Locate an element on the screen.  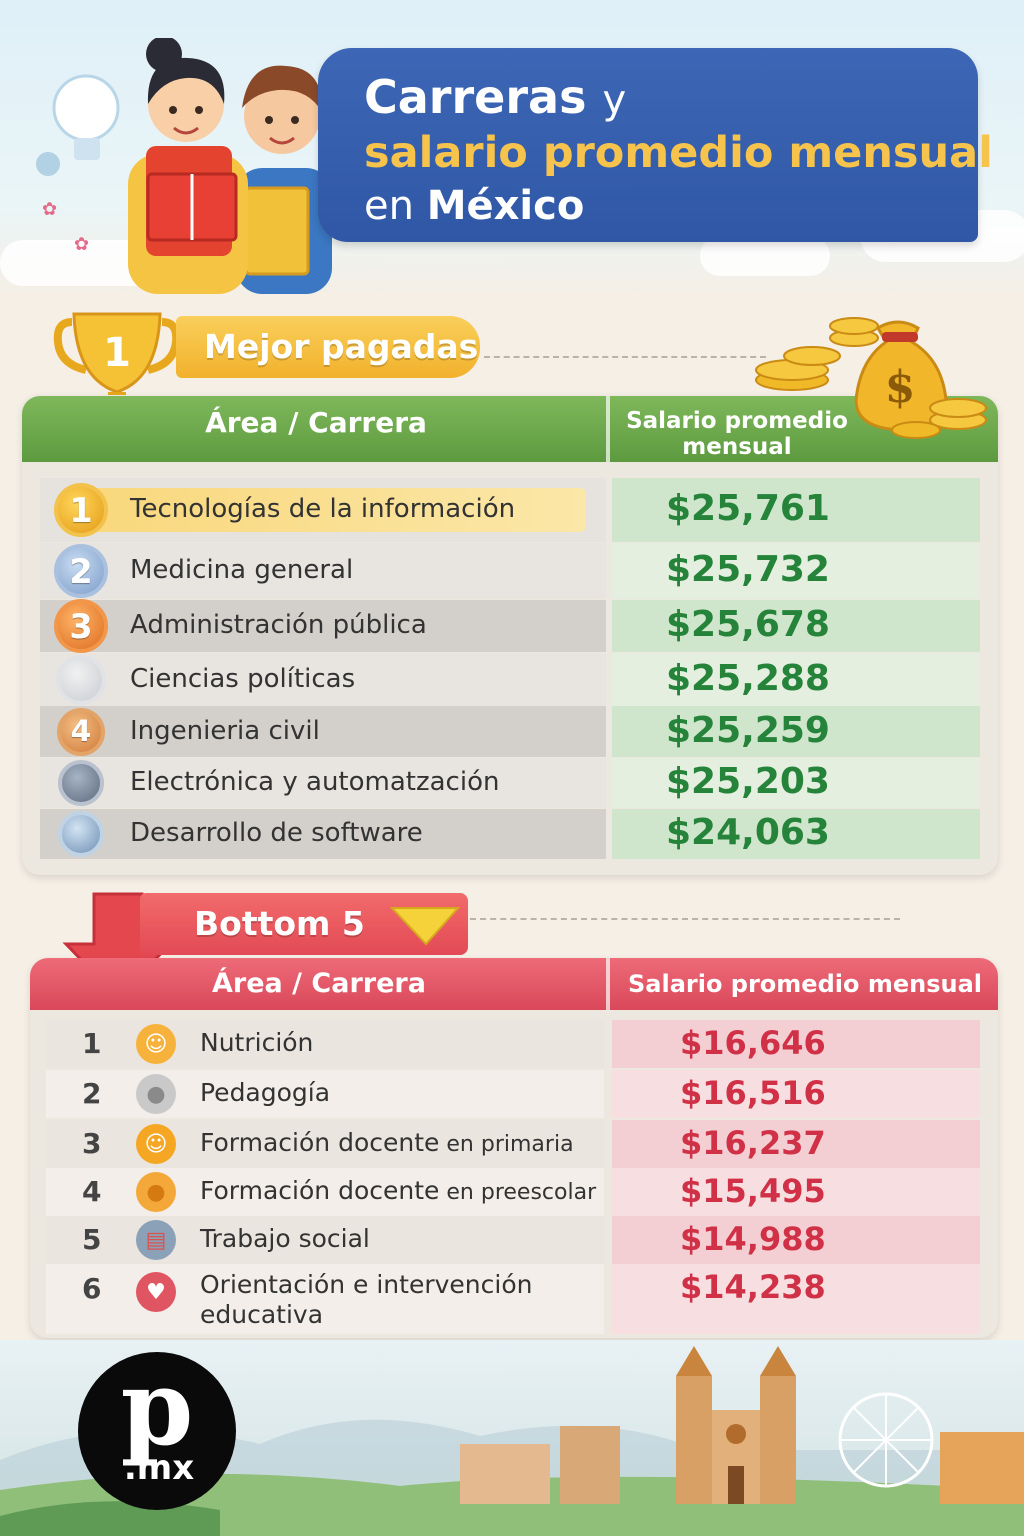
logo-suffix: .mx is located at coordinates (159, 1468).